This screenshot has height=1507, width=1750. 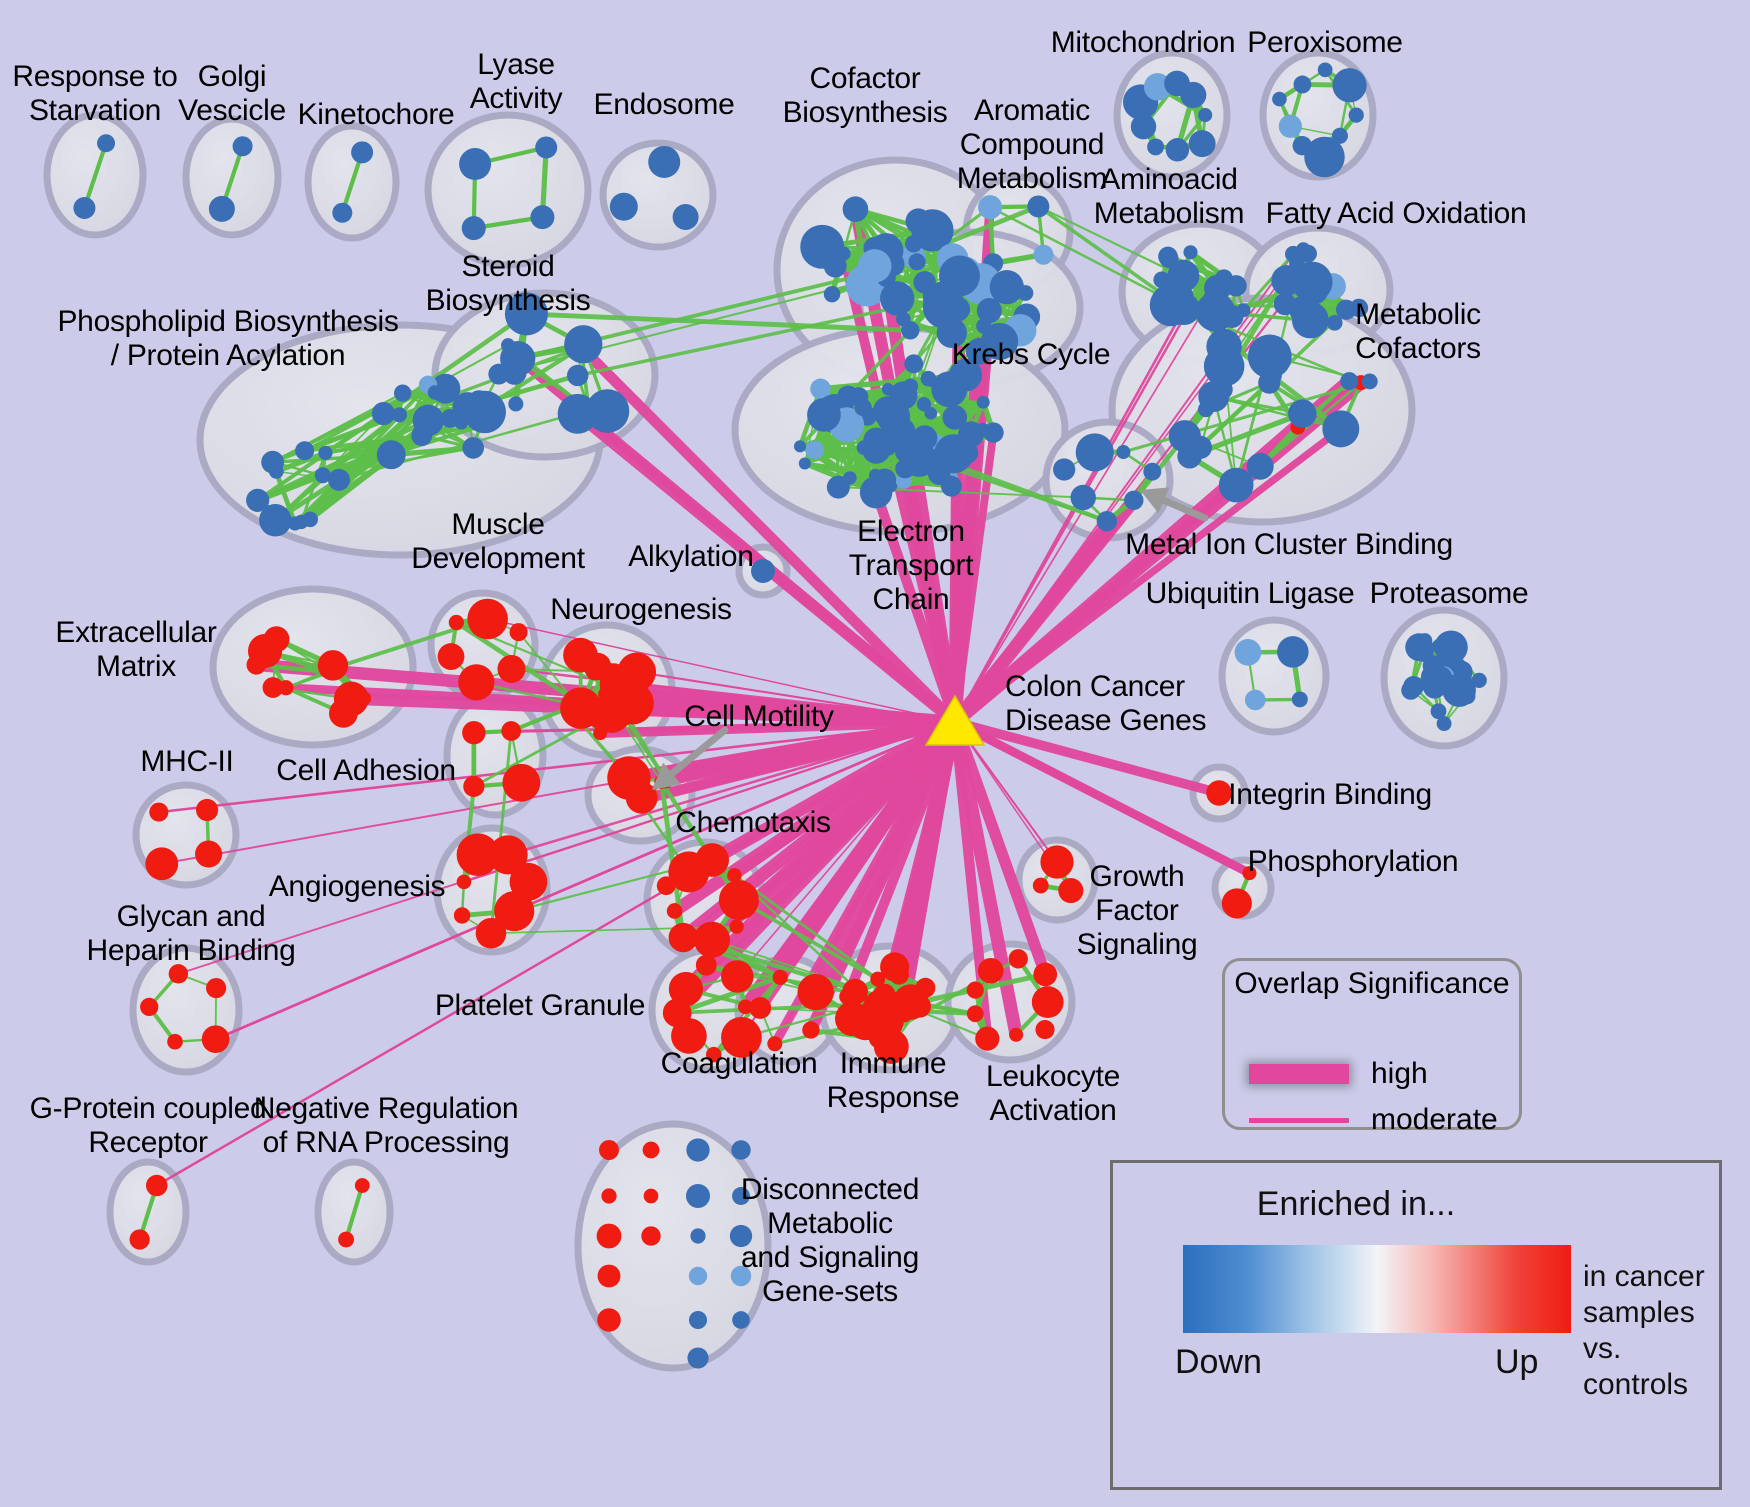 What do you see at coordinates (1299, 1120) in the screenshot?
I see `moderate-overlap-swatch` at bounding box center [1299, 1120].